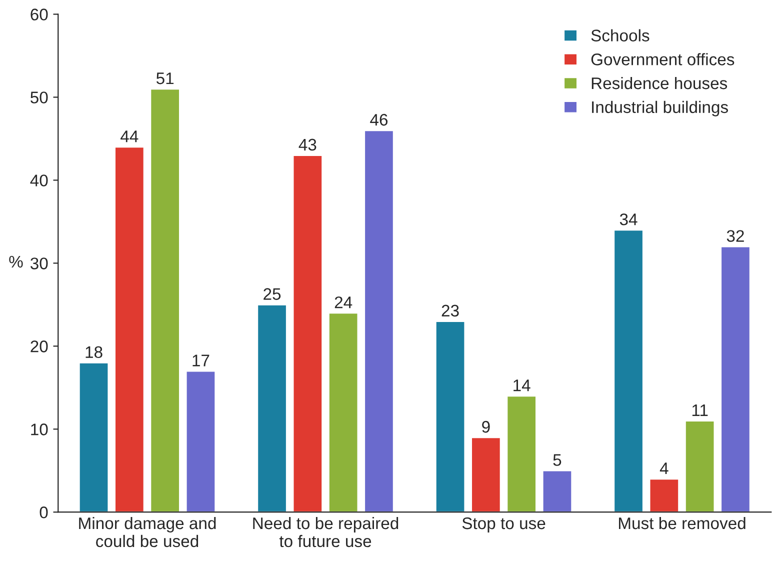  What do you see at coordinates (147, 532) in the screenshot?
I see `x-tick-label: Minor damage and could be used` at bounding box center [147, 532].